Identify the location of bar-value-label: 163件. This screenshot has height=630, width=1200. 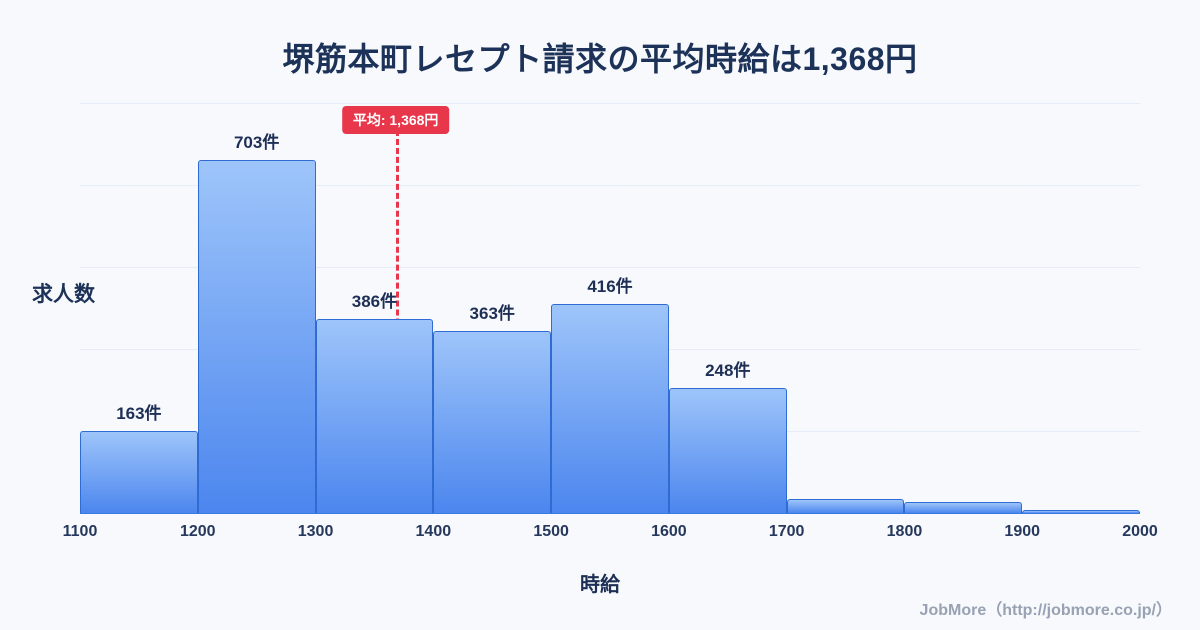
(139, 414).